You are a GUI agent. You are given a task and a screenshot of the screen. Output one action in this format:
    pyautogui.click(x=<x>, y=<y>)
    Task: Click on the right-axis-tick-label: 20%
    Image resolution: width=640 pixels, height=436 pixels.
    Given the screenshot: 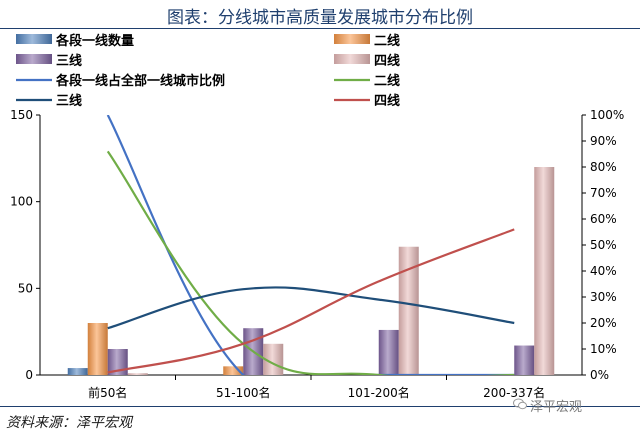 What is the action you would take?
    pyautogui.click(x=603, y=323)
    